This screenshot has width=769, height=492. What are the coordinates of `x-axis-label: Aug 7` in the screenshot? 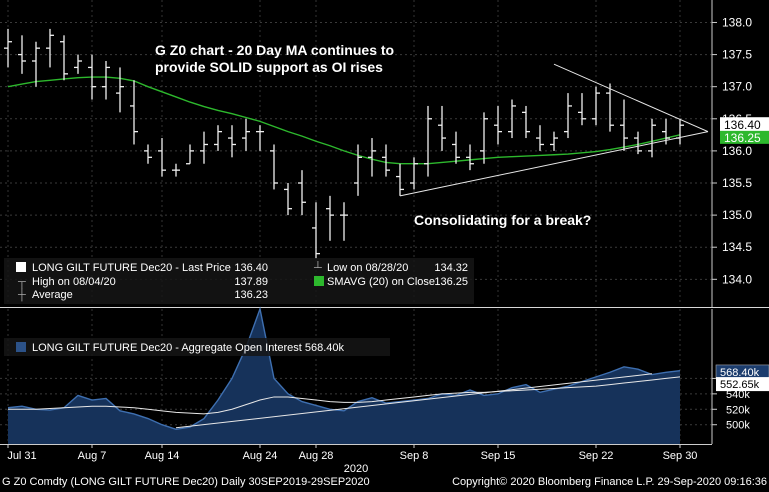 It's located at (92, 456).